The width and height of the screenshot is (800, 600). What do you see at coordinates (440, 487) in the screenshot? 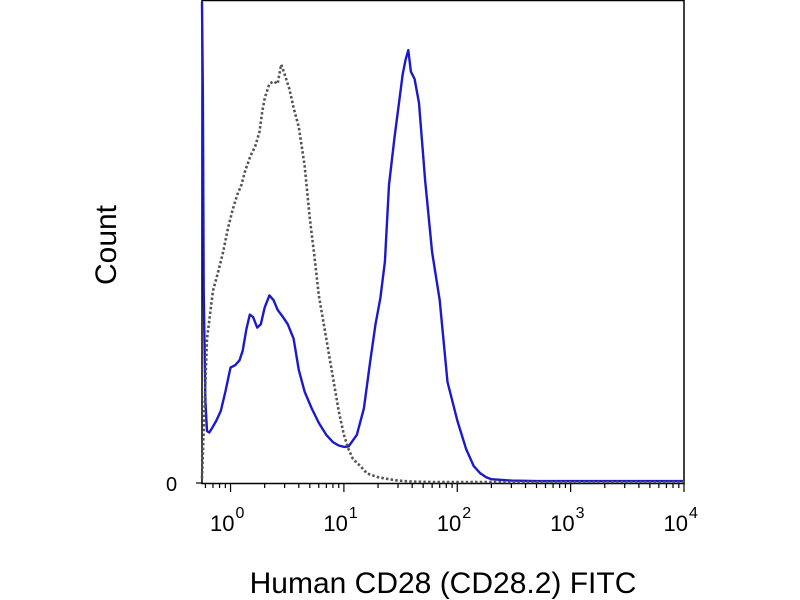
I see `x-axis-ticks` at bounding box center [440, 487].